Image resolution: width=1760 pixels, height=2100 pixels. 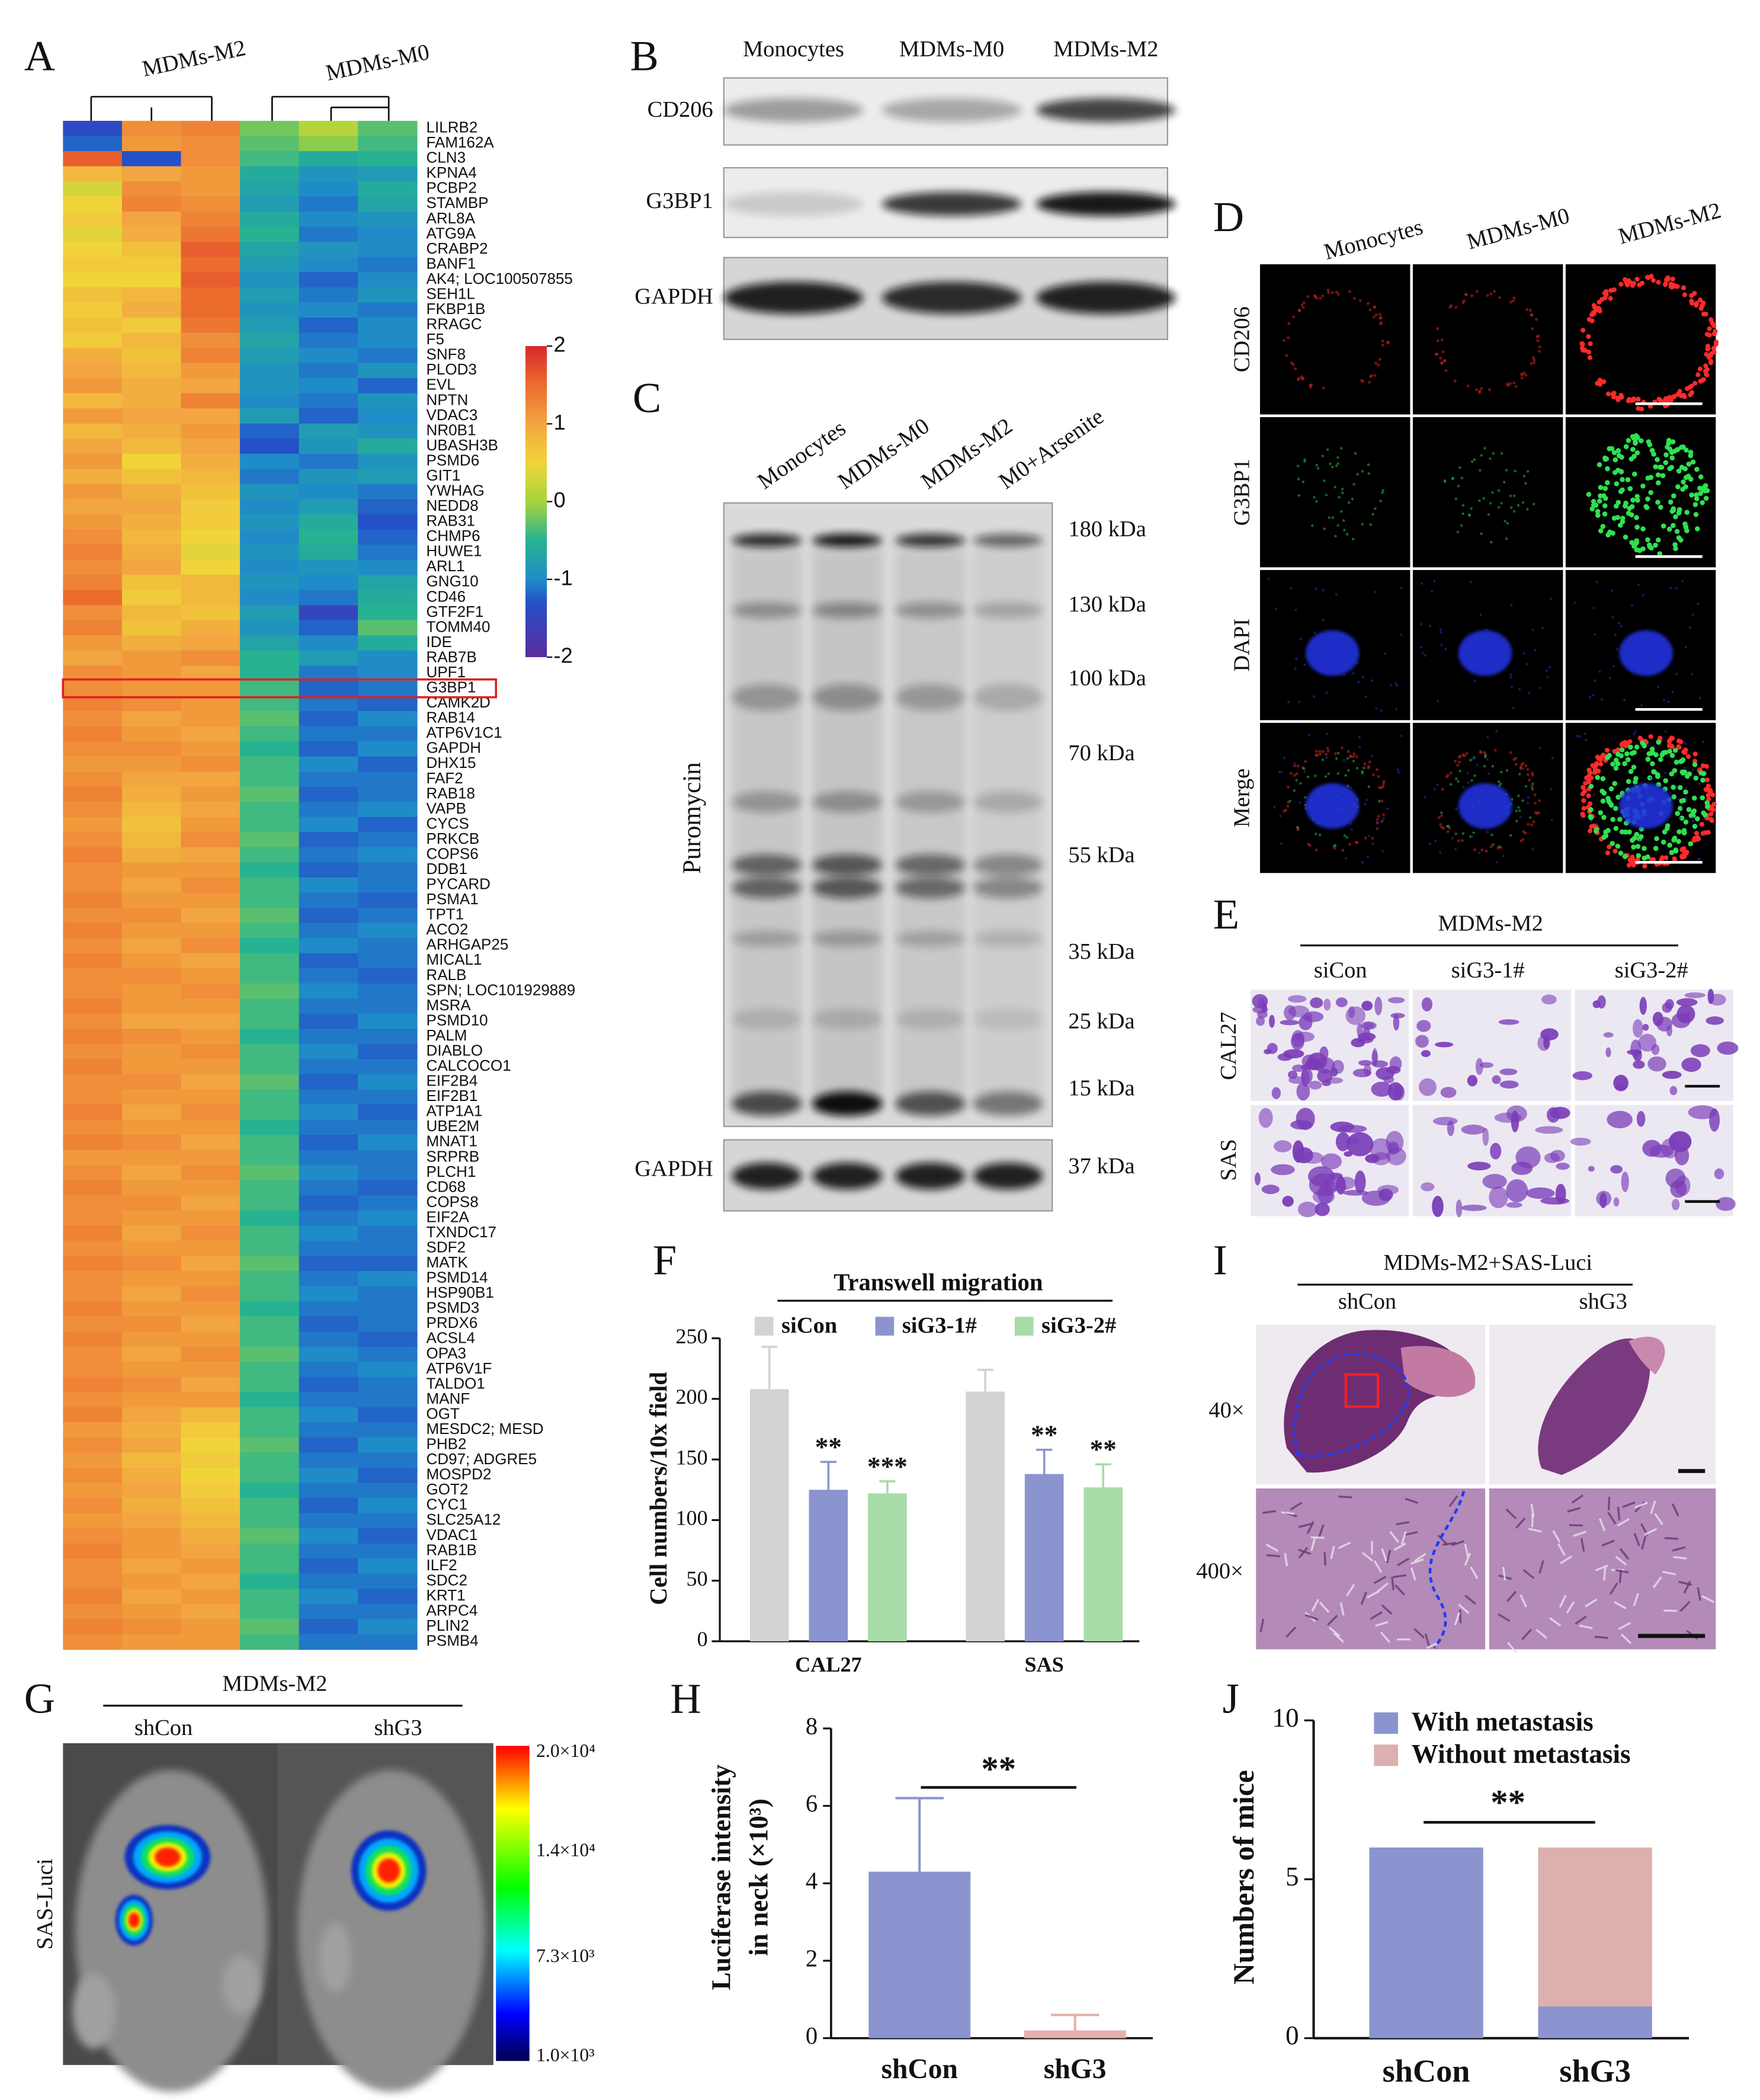 I want to click on nucleus, so click(x=1332, y=653).